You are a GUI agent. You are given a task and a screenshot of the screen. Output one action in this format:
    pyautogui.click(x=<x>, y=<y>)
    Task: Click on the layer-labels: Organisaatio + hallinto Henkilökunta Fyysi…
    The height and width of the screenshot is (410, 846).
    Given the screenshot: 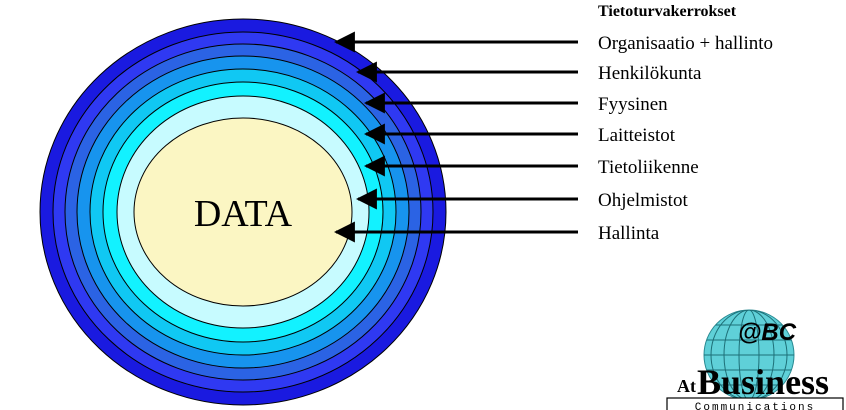 What is the action you would take?
    pyautogui.click(x=685, y=138)
    